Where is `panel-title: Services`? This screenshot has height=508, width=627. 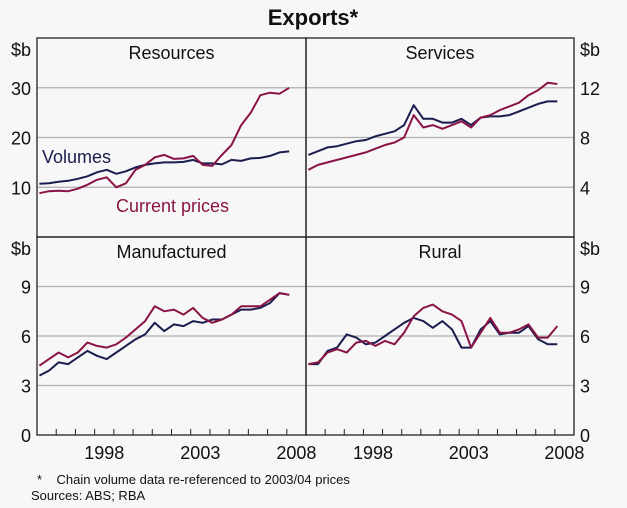
panel-title: Services is located at coordinates (439, 53).